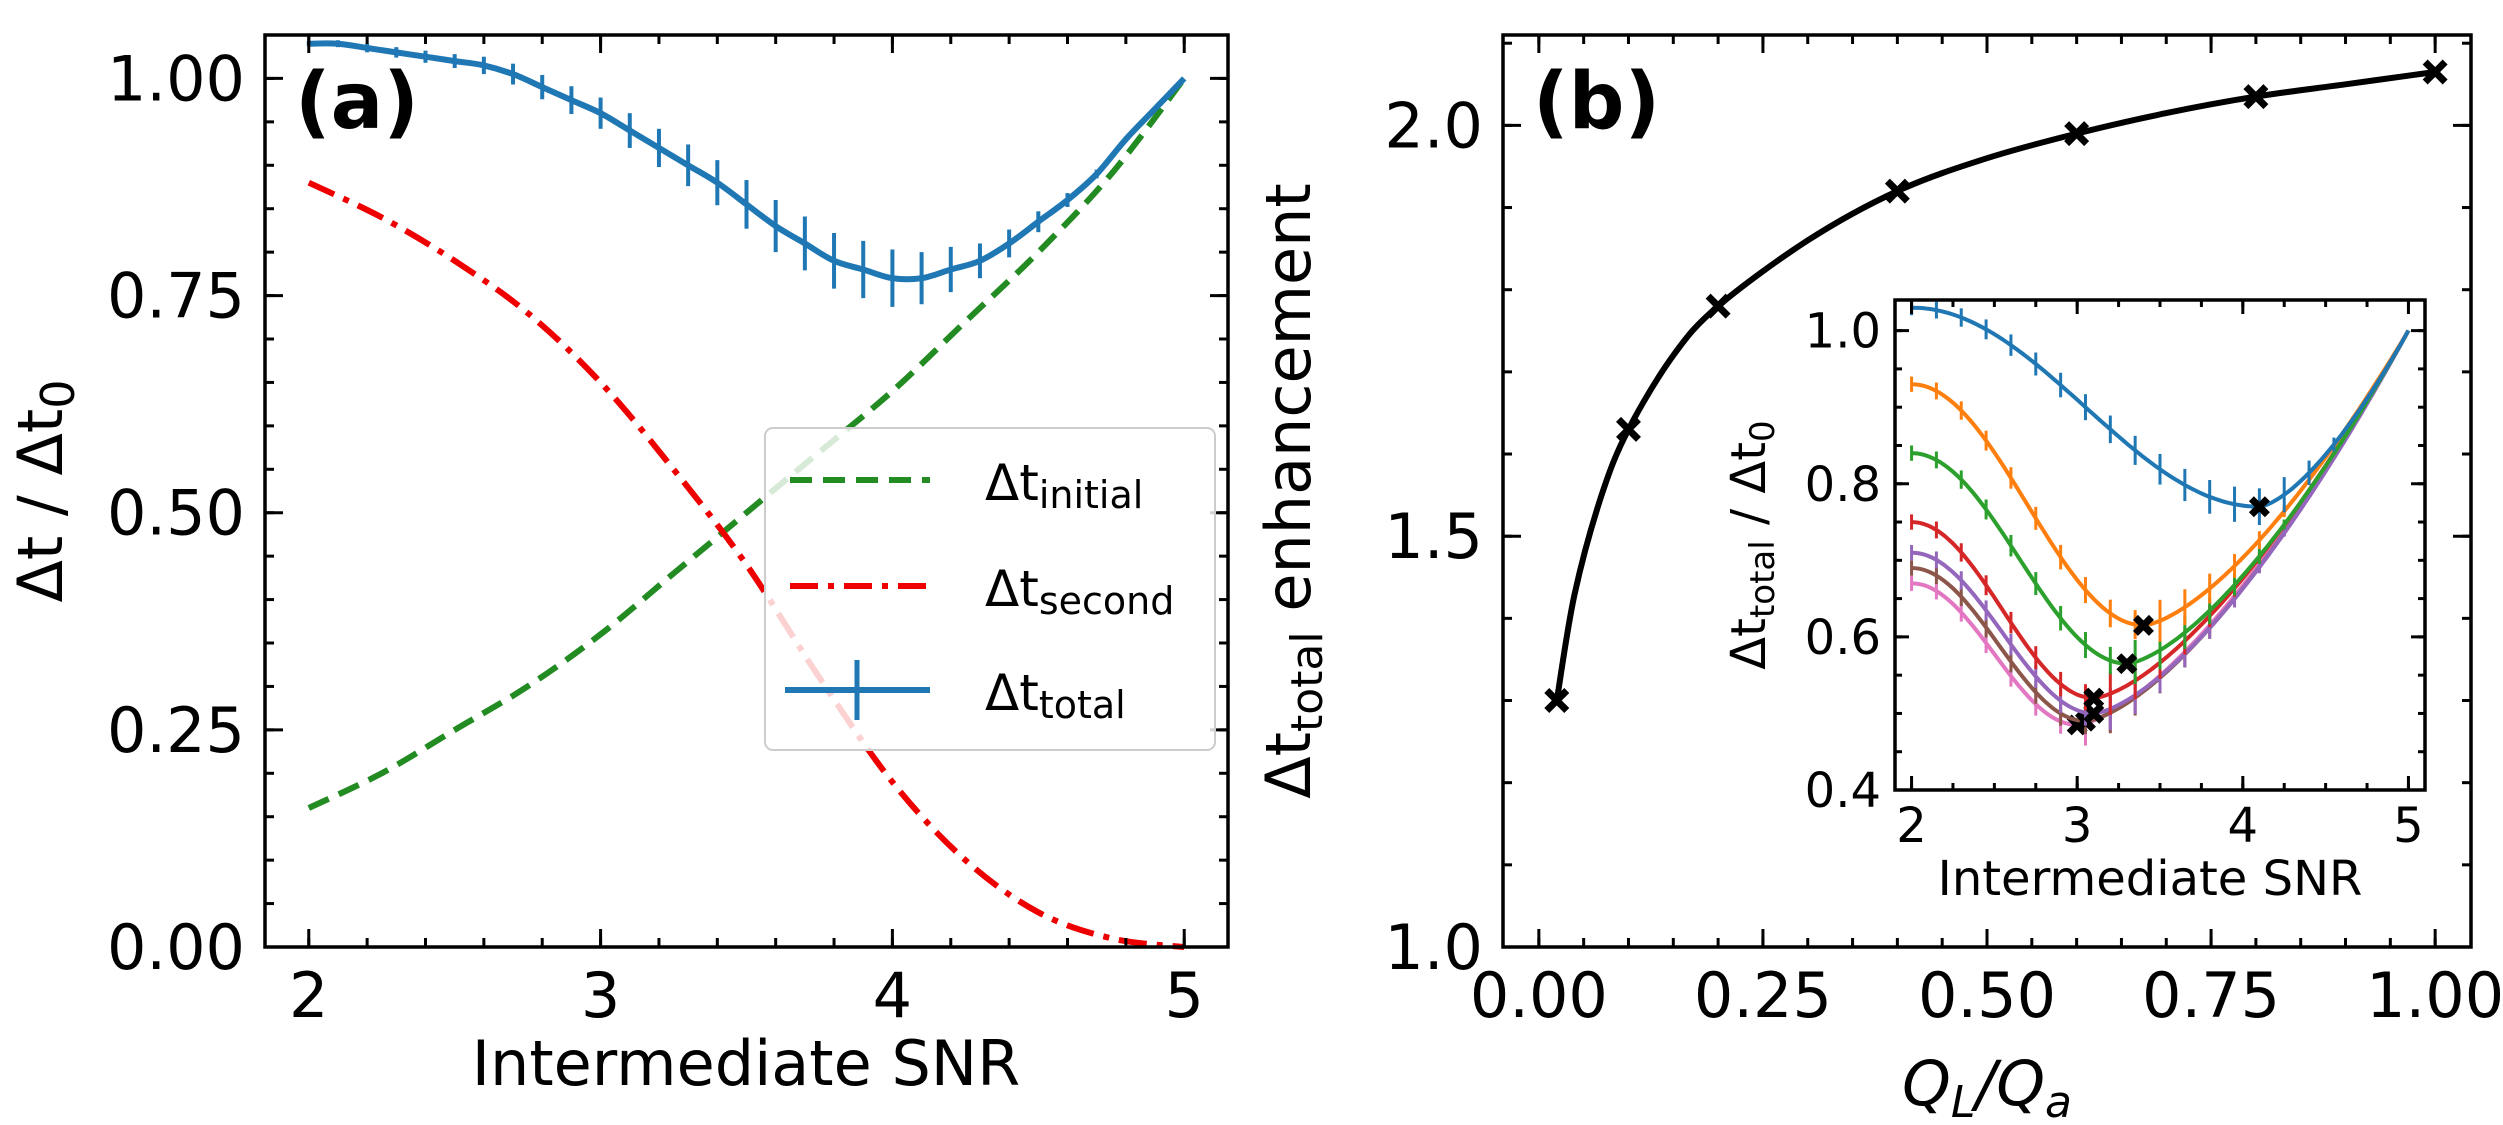  I want to click on legend-total-main: Δt, so click(1012, 693).